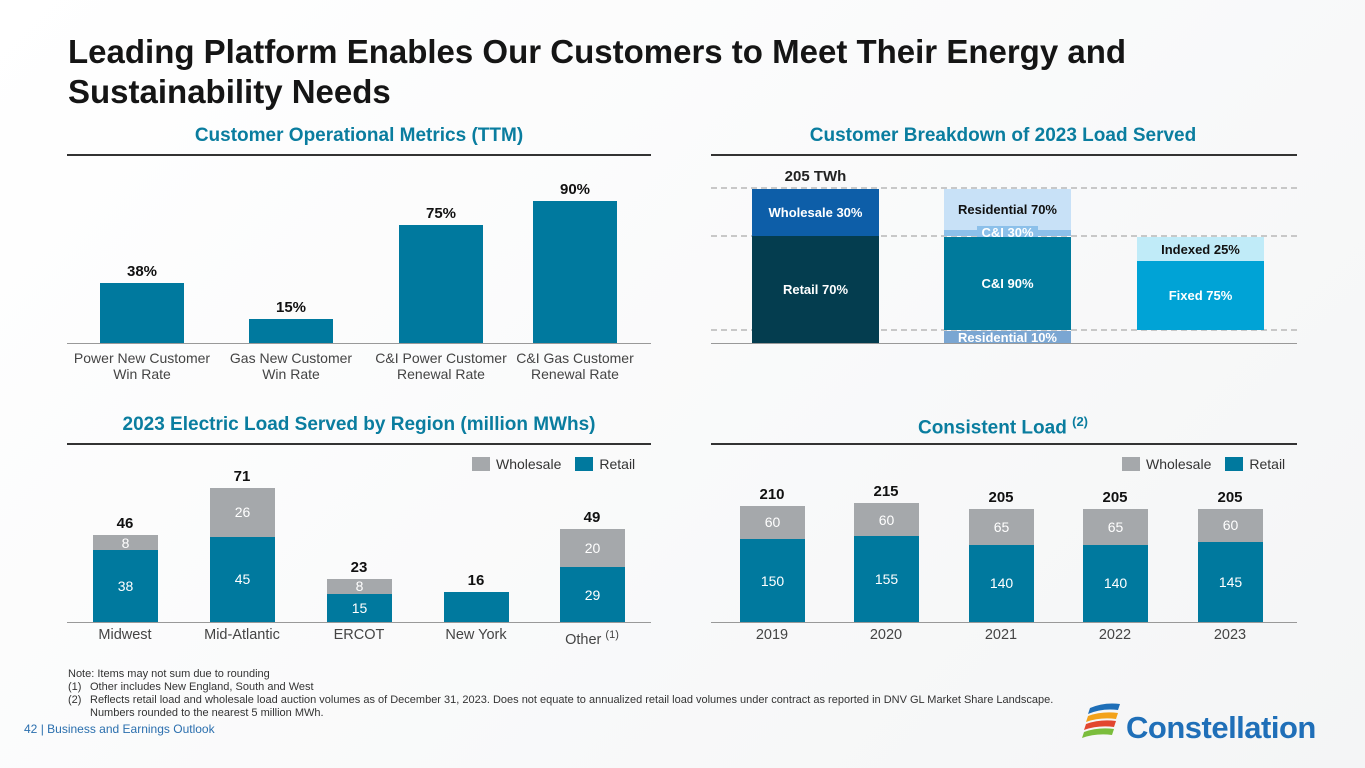 The width and height of the screenshot is (1365, 768). I want to click on category-label: ERCOT, so click(359, 635).